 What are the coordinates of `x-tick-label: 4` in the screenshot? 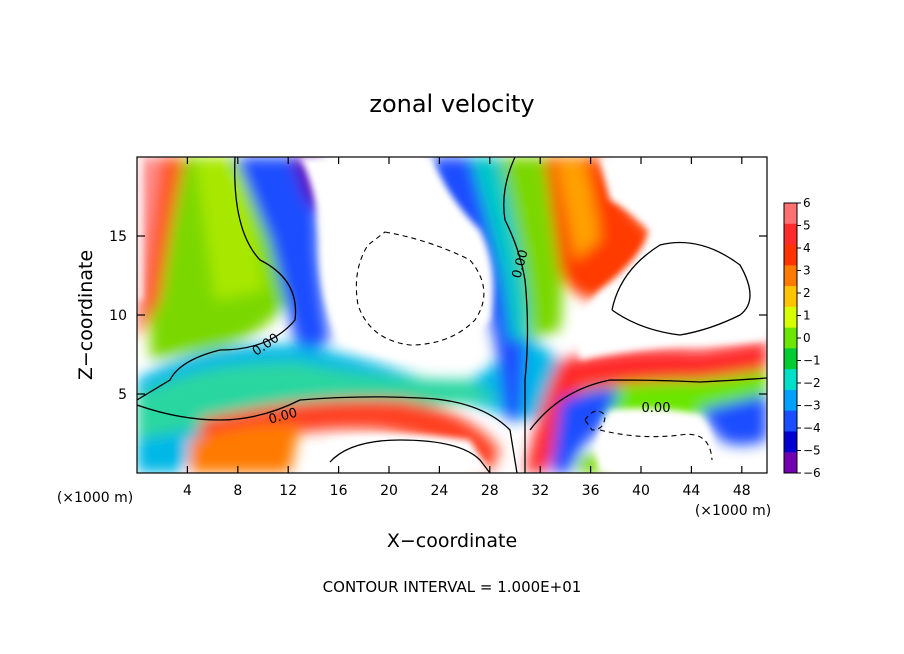 It's located at (187, 491).